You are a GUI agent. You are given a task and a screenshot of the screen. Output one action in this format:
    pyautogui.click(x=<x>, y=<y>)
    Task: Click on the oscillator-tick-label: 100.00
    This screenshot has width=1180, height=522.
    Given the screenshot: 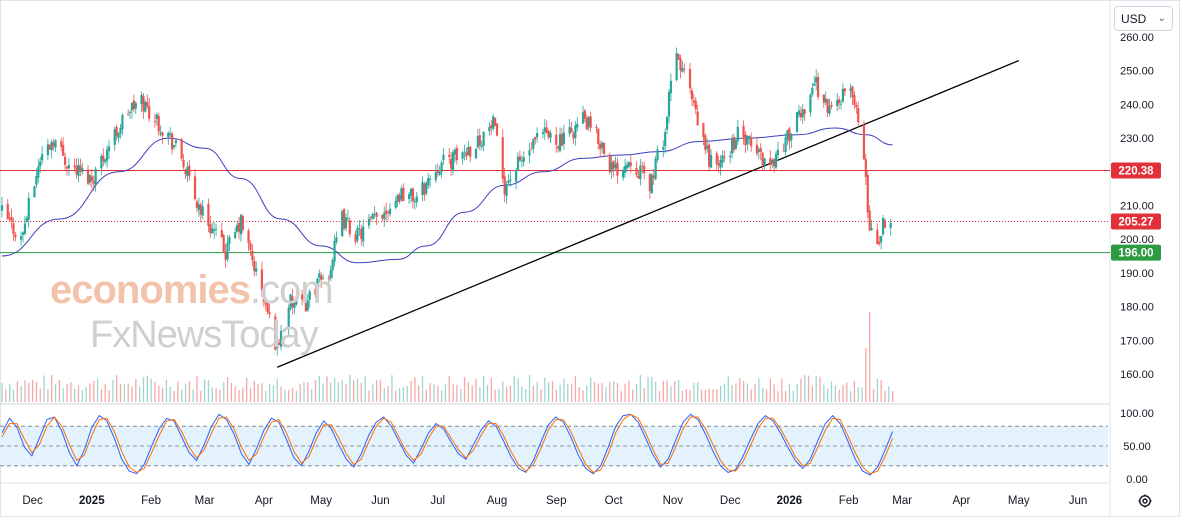 What is the action you would take?
    pyautogui.click(x=1137, y=414)
    